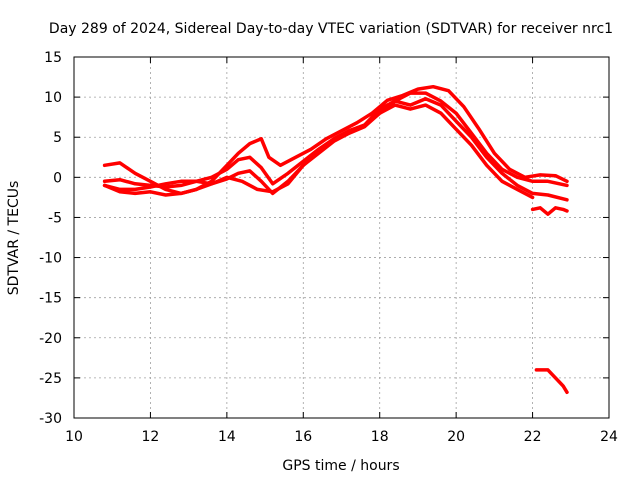  What do you see at coordinates (53, 98) in the screenshot?
I see `y-tick-label: 10` at bounding box center [53, 98].